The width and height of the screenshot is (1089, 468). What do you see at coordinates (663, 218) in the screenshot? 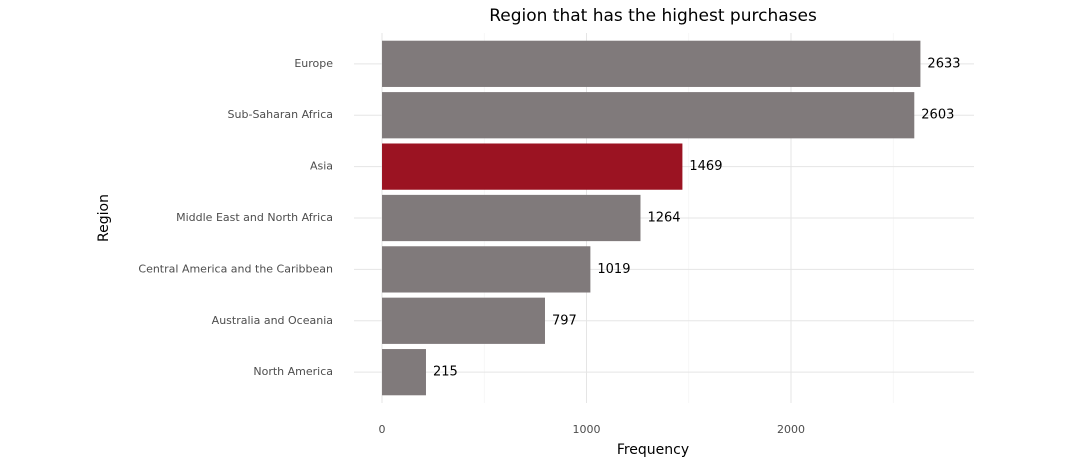
I see `value-label: 1264` at bounding box center [663, 218].